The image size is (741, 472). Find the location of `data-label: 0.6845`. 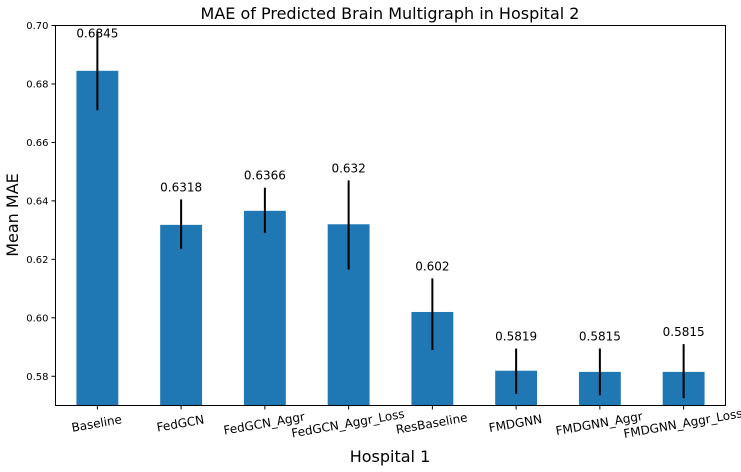

data-label: 0.6845 is located at coordinates (97, 34).